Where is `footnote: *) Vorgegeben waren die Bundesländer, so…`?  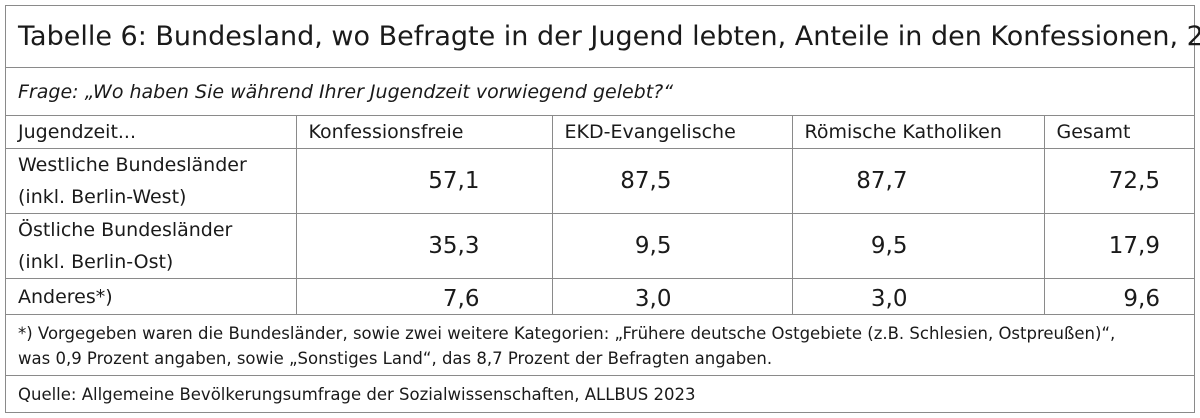
footnote: *) Vorgegeben waren die Bundesländer, so… is located at coordinates (600, 345).